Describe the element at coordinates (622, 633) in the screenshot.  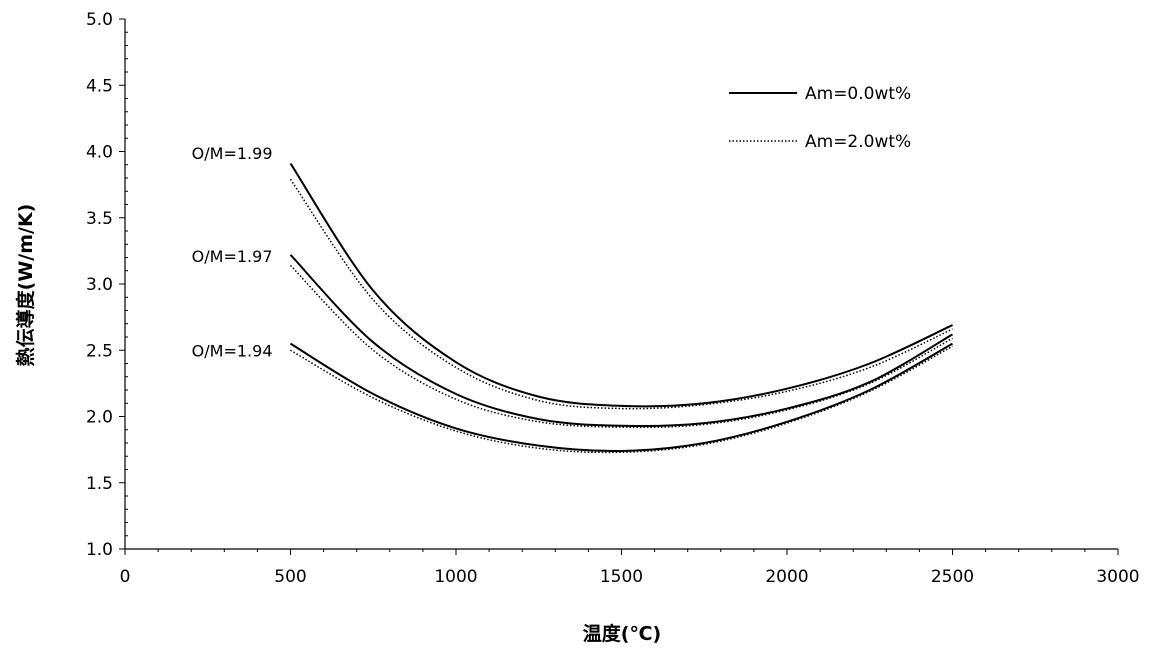
I see `x-axis-title: 温度(℃)` at that location.